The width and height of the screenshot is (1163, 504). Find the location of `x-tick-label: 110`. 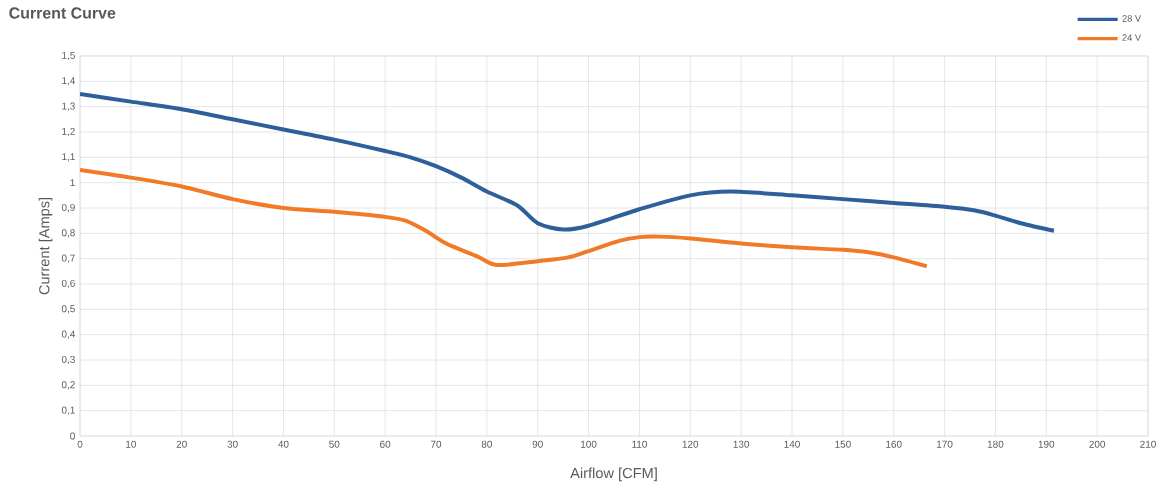

x-tick-label: 110 is located at coordinates (639, 444).